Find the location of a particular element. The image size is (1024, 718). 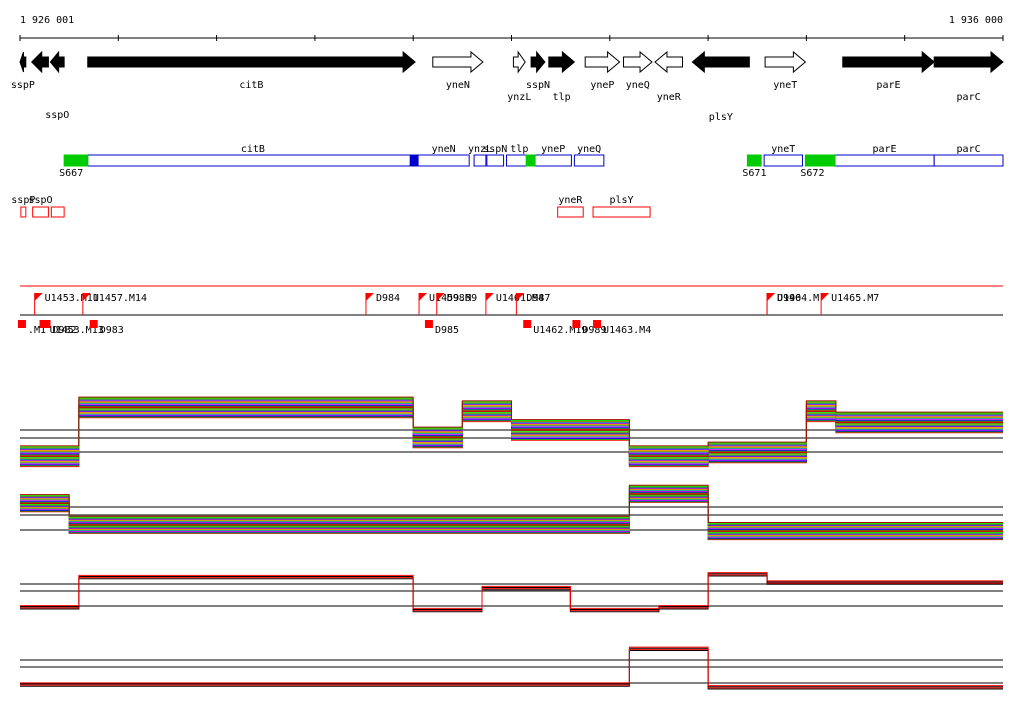

operon-label: sspN is located at coordinates (495, 149).